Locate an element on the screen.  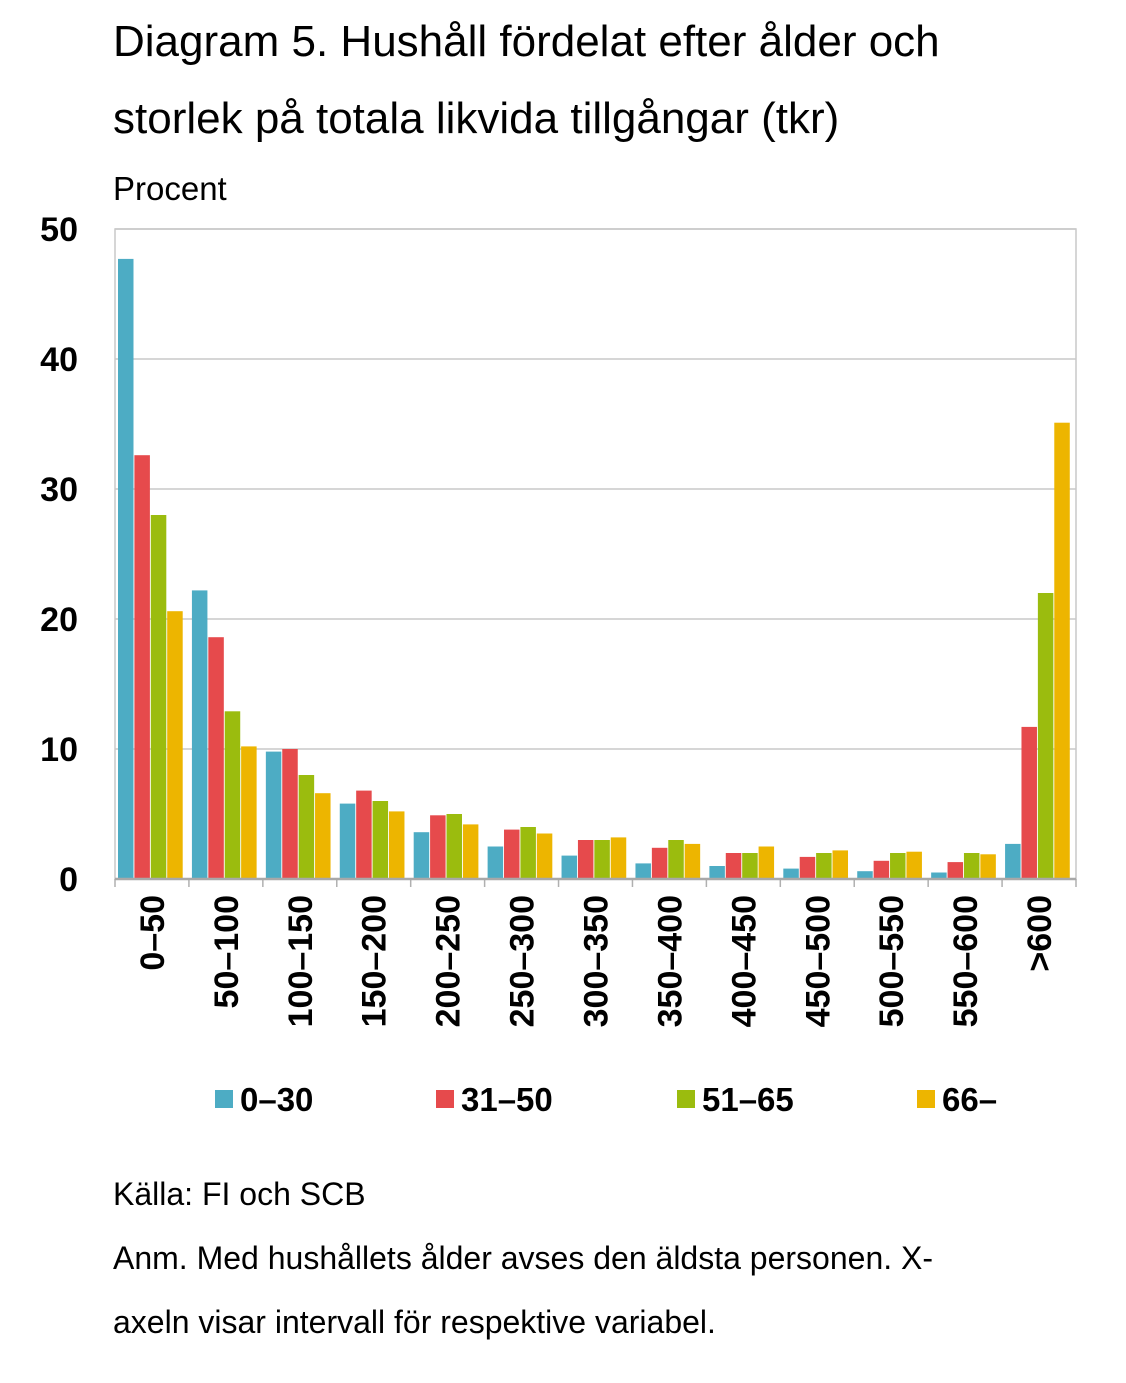
x-tick-label: 50–100 is located at coordinates (227, 951).